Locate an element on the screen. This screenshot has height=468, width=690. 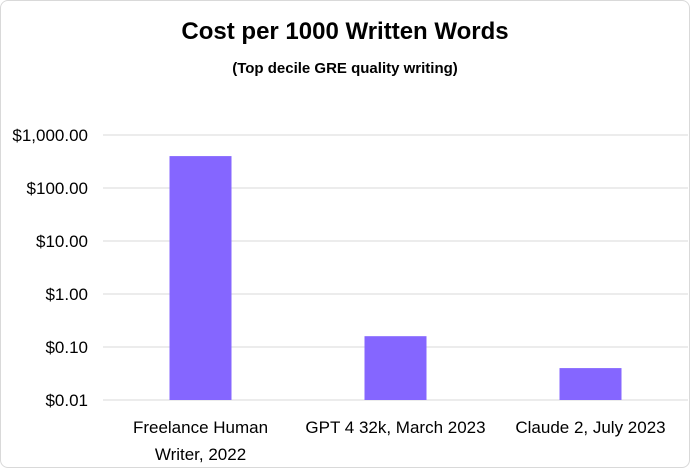
chart-subtitle: (Top decile GRE quality writing) is located at coordinates (345, 68).